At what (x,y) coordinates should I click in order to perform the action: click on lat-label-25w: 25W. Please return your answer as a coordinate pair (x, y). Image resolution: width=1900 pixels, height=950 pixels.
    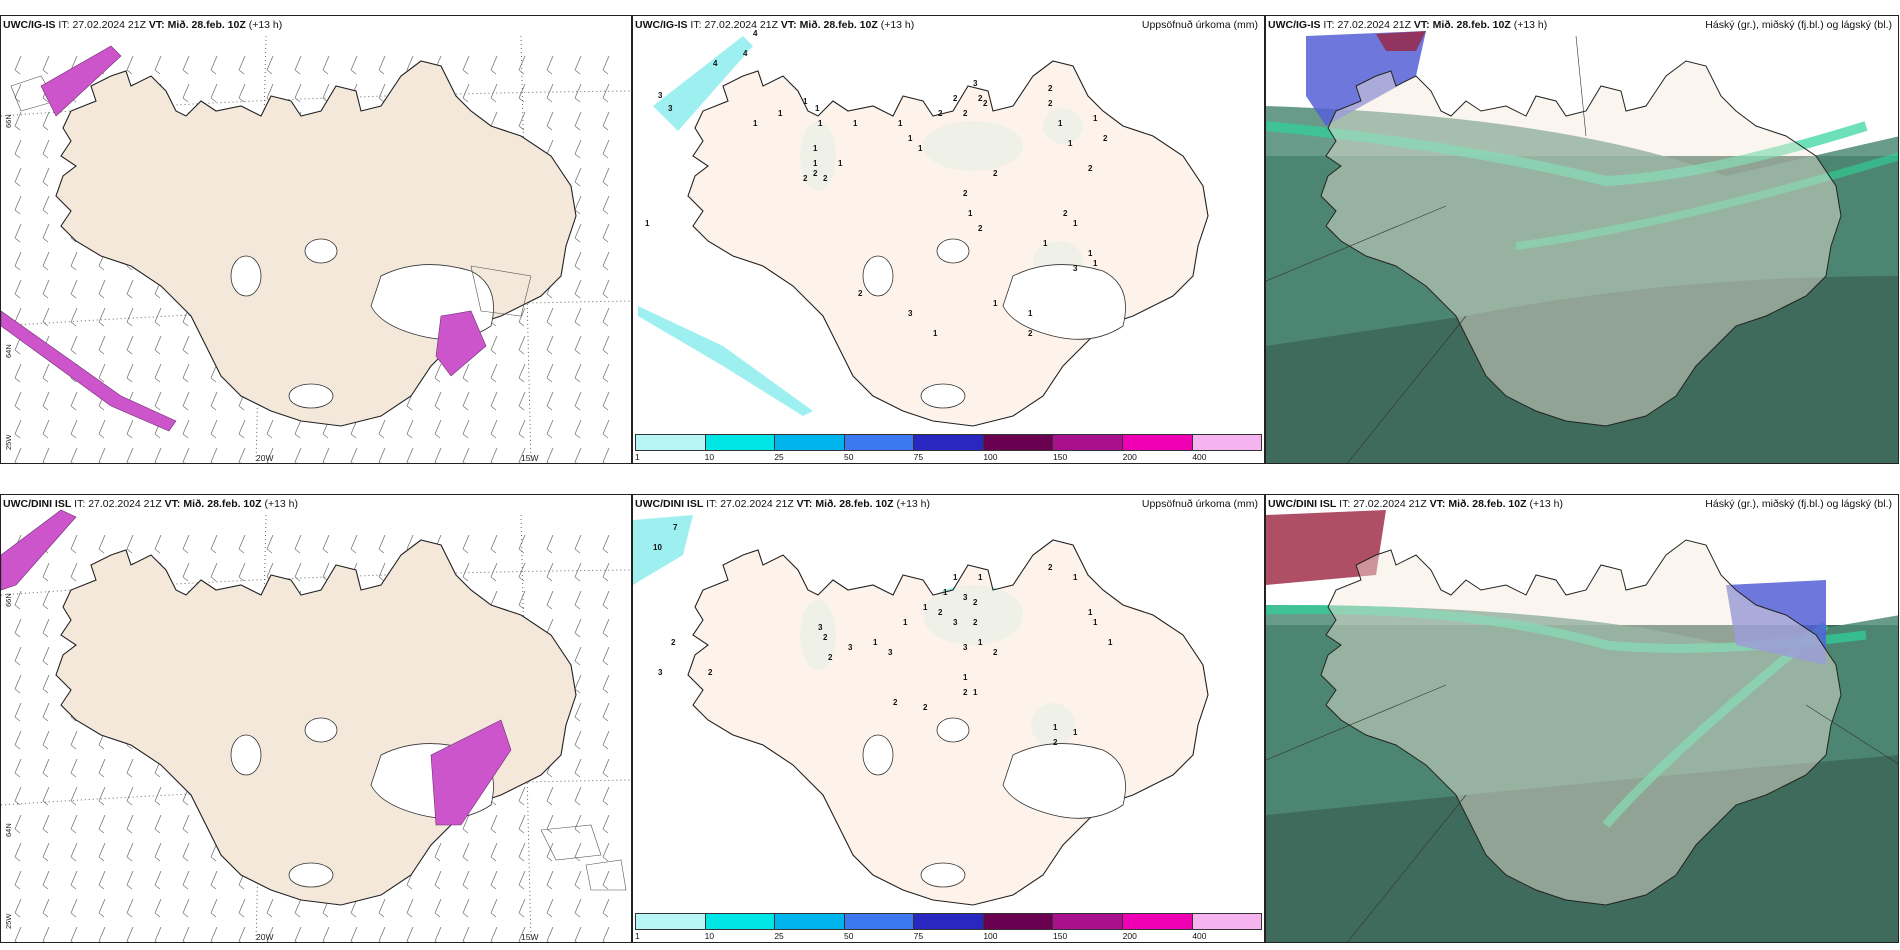
    Looking at the image, I should click on (8, 921).